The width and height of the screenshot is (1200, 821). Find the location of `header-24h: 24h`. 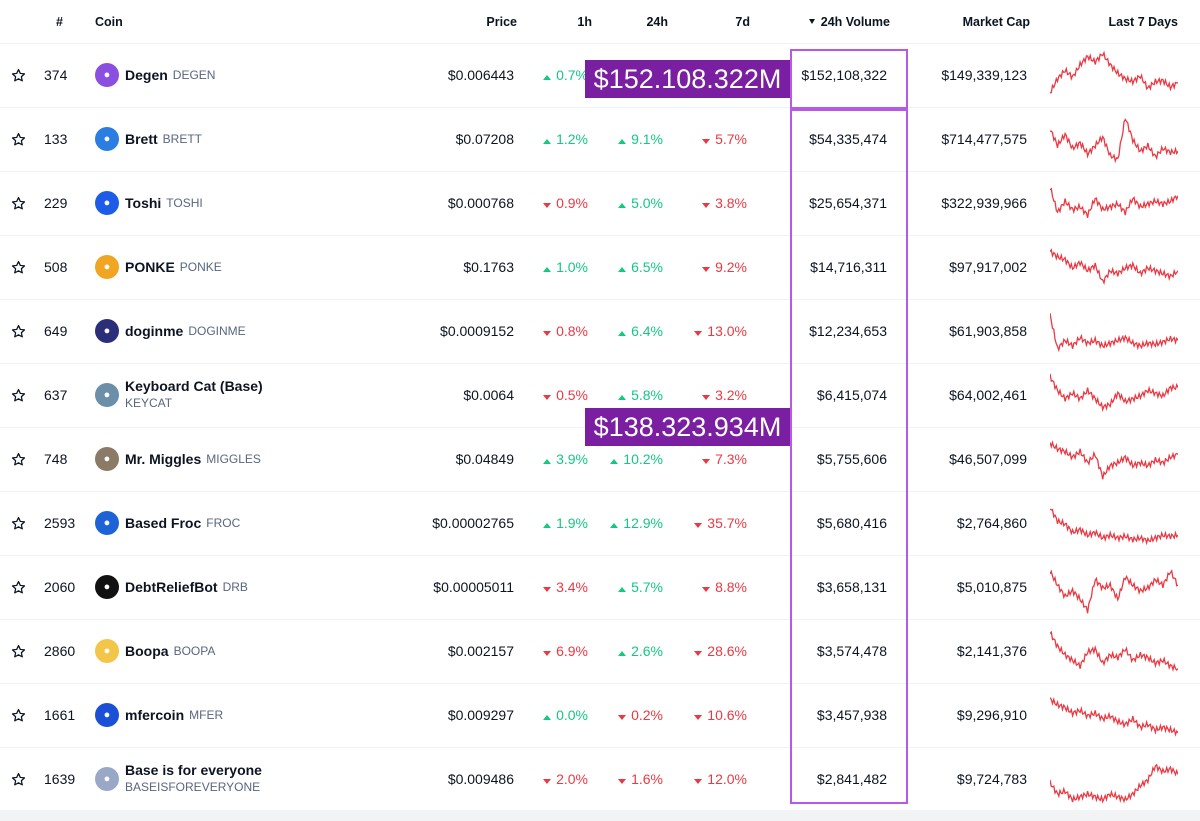

header-24h: 24h is located at coordinates (657, 22).